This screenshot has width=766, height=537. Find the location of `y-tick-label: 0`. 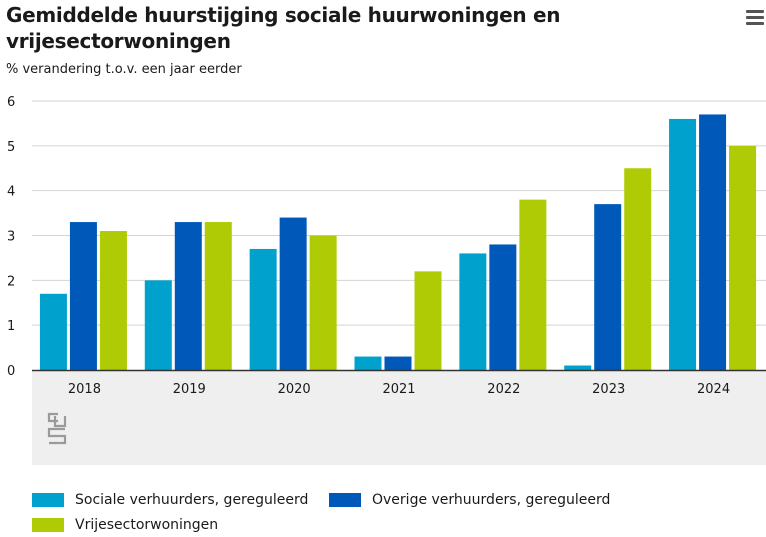

y-tick-label: 0 is located at coordinates (11, 371).